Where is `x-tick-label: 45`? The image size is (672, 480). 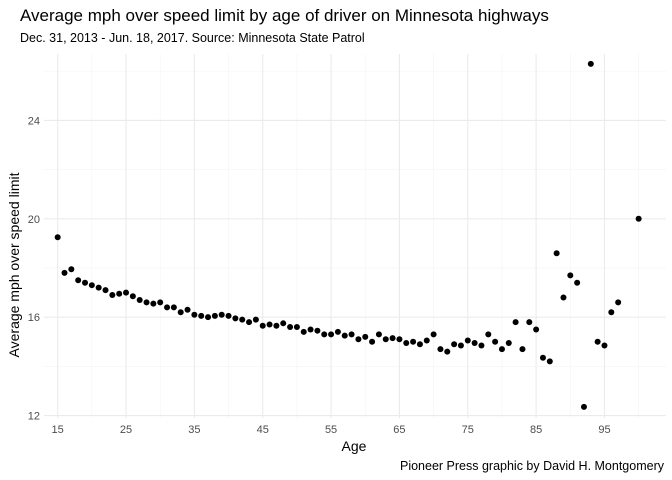
x-tick-label: 45 is located at coordinates (263, 430).